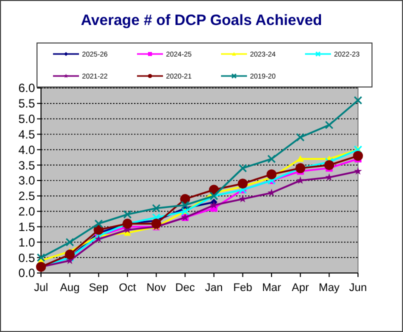  Describe the element at coordinates (27, 227) in the screenshot. I see `y-tick-label: 1.5` at that location.